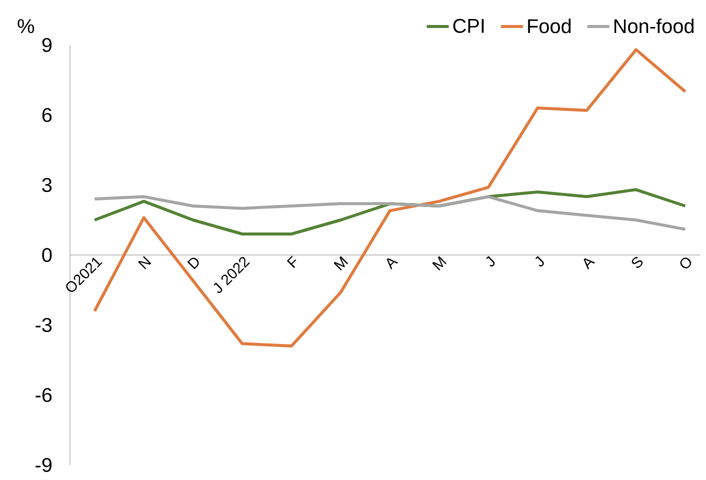 The height and width of the screenshot is (480, 706). I want to click on y-tick-label: 3, so click(47, 185).